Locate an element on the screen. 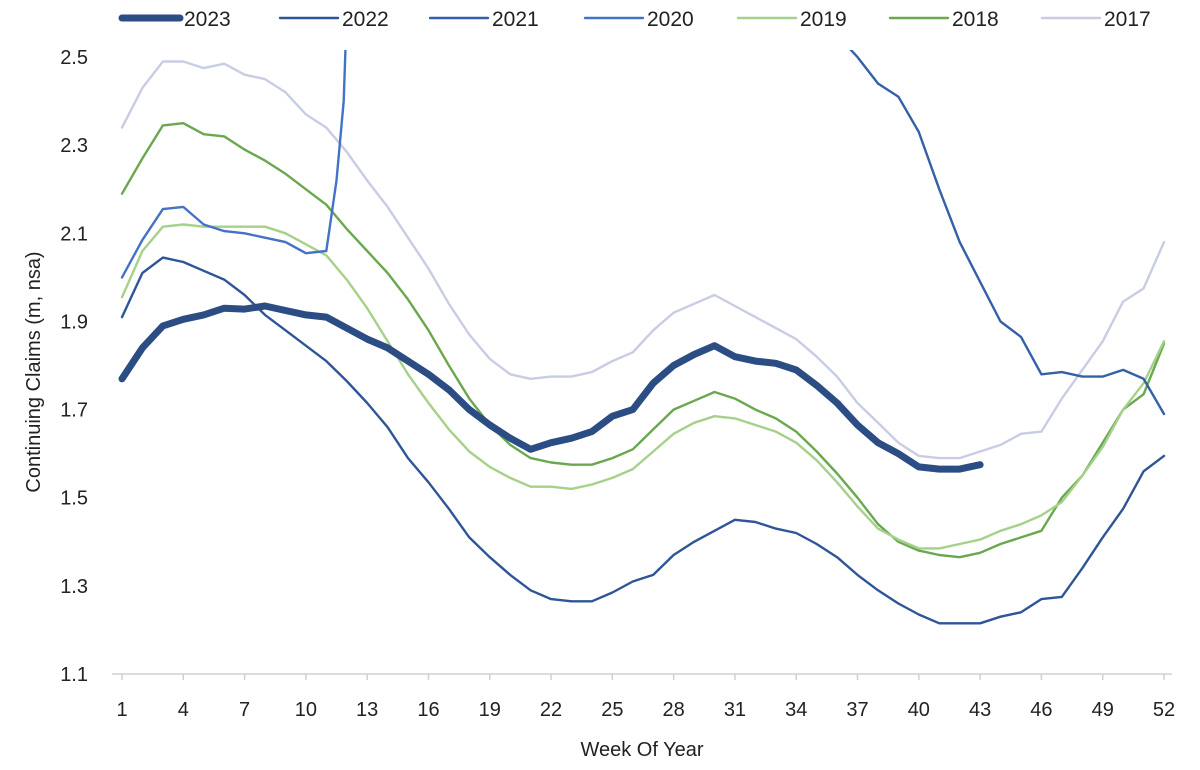 This screenshot has width=1200, height=770. x-tick-label: 28 is located at coordinates (674, 710).